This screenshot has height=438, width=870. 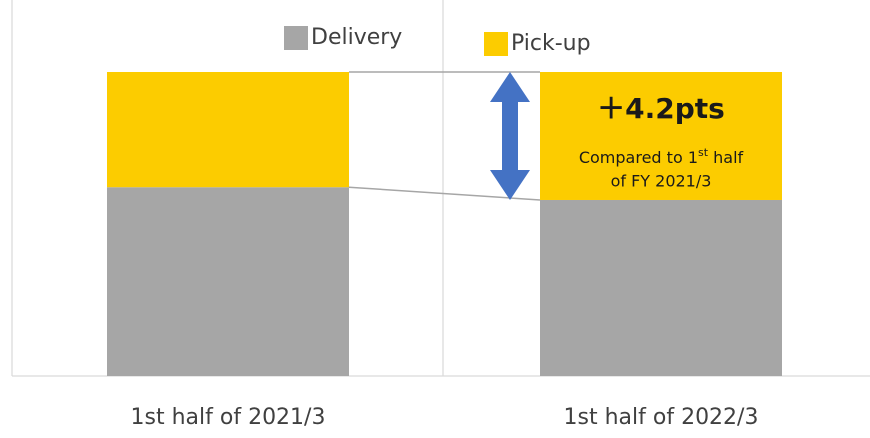 I want to click on connector-line, so click(x=444, y=193).